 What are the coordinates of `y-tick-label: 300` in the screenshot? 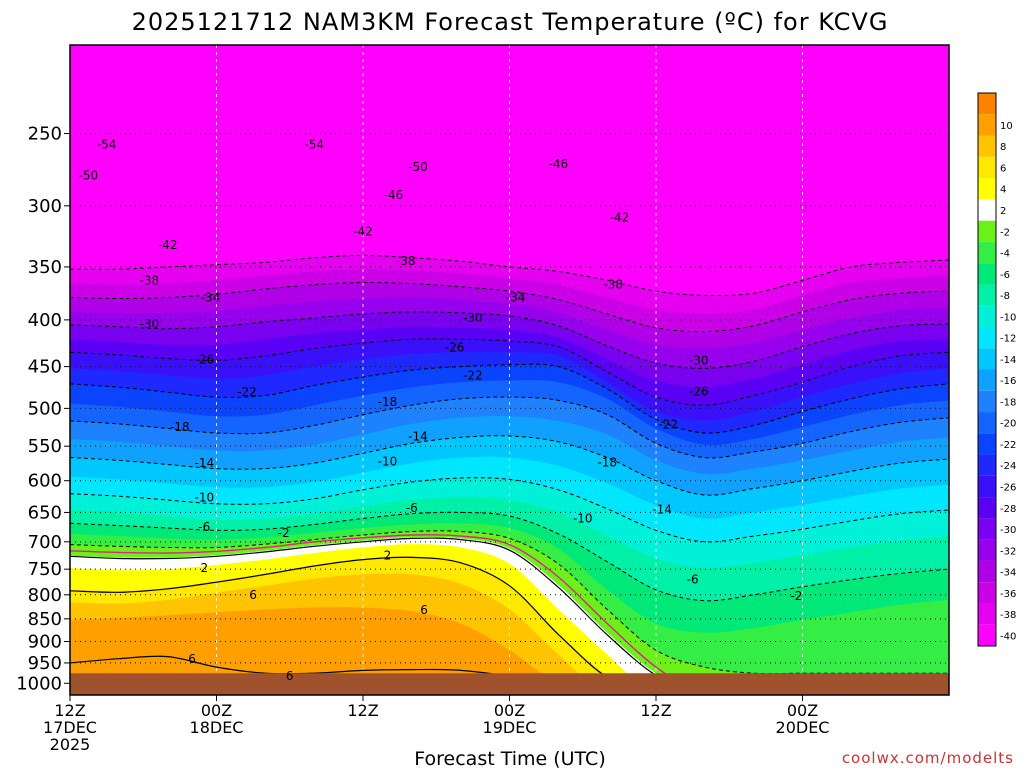 It's located at (45, 206).